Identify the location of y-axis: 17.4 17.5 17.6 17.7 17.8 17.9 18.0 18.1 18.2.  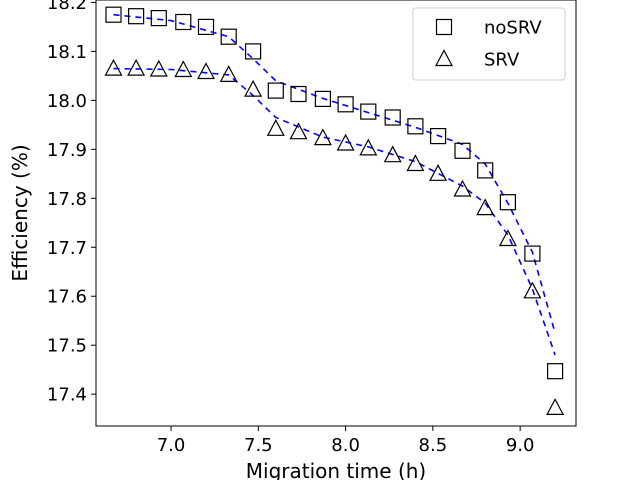
(71, 203).